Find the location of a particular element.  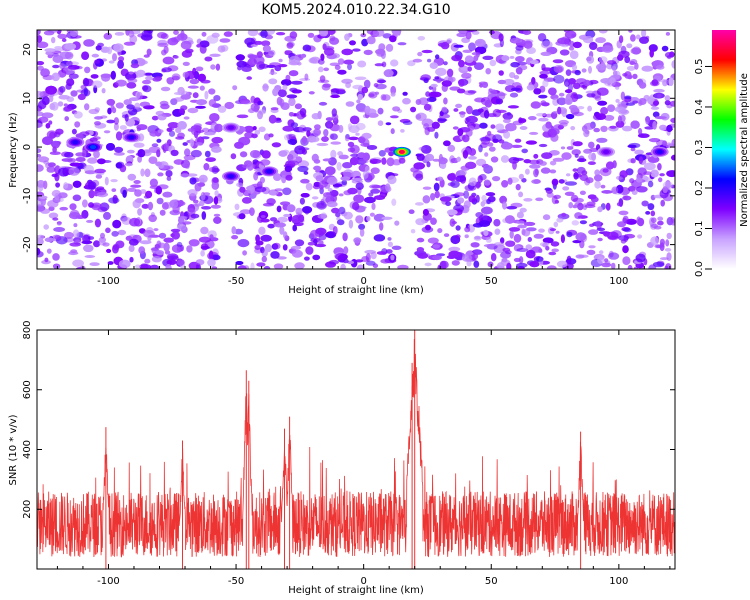

y-tick: -20 is located at coordinates (32, 244).